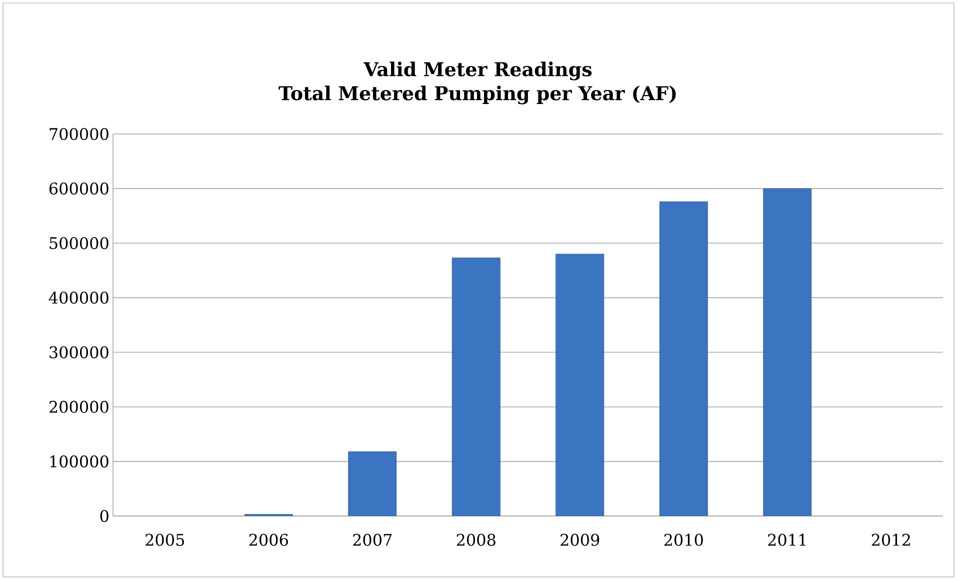 The height and width of the screenshot is (580, 957). Describe the element at coordinates (787, 540) in the screenshot. I see `x-tick-label: 2011` at that location.